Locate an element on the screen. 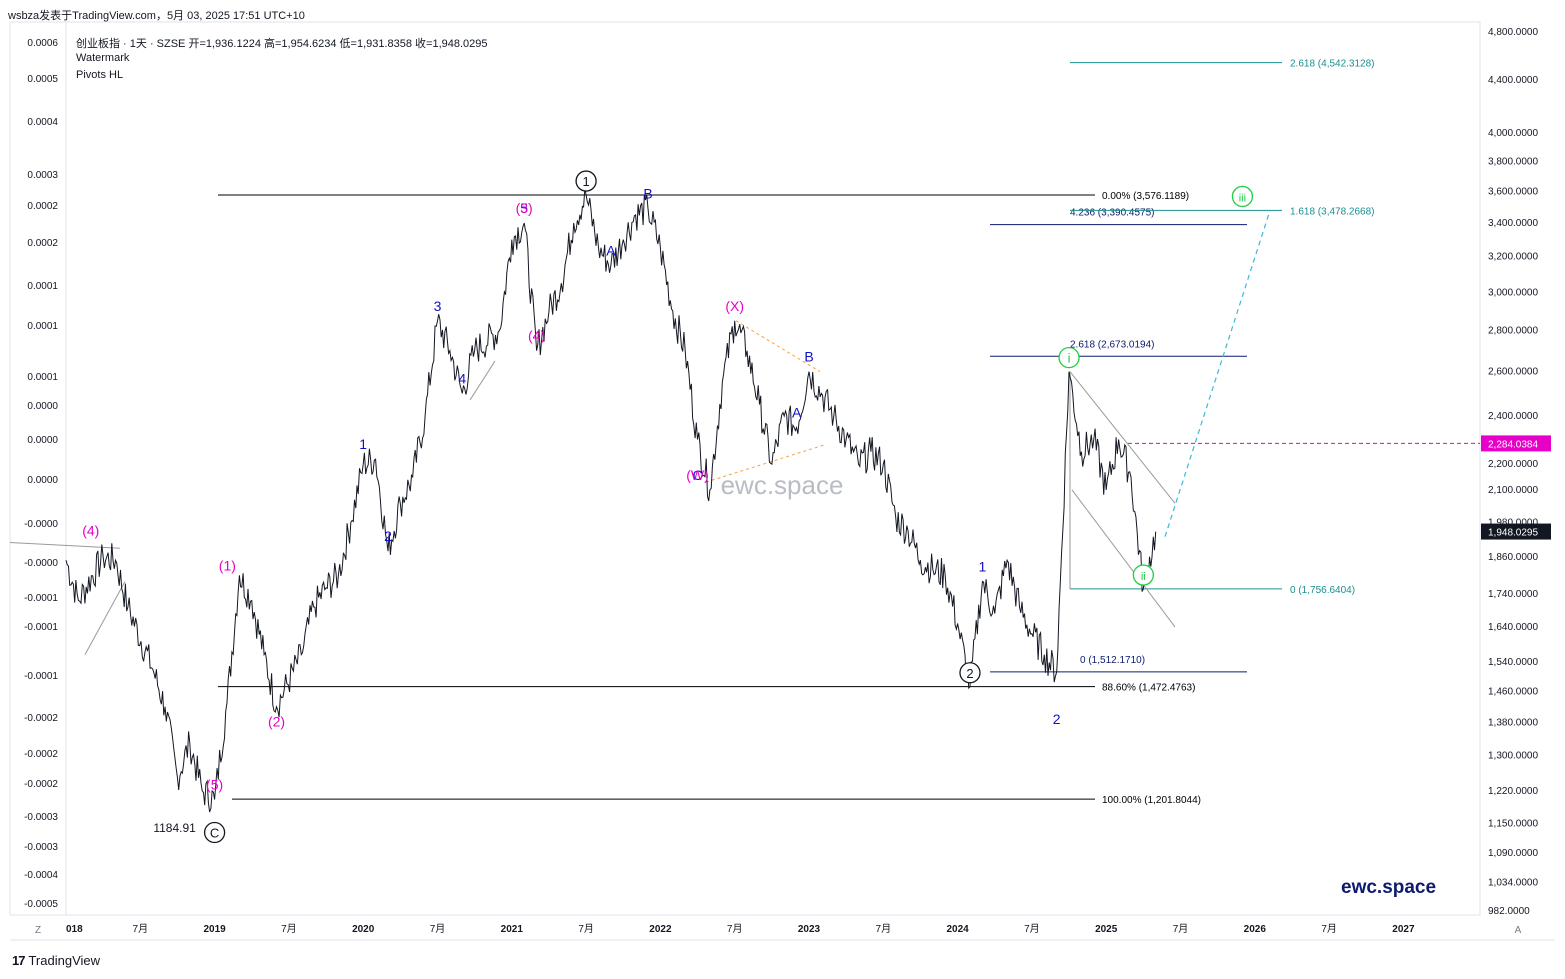 This screenshot has height=979, width=1565. left-axis-tick-15: -0.0001 is located at coordinates (41, 627).